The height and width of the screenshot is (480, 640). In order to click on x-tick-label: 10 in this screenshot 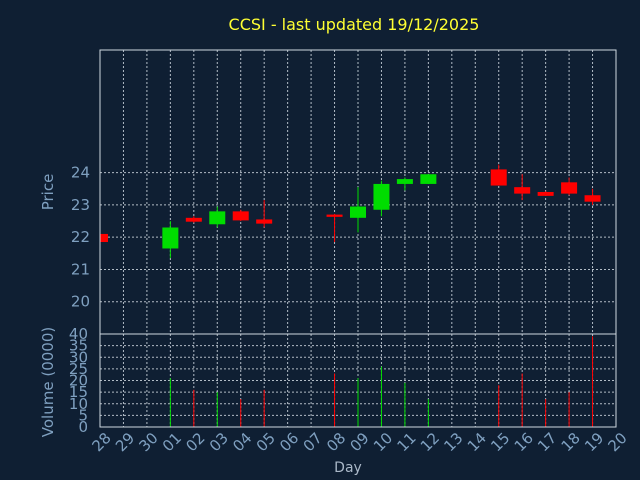, I will do `click(383, 442)`.